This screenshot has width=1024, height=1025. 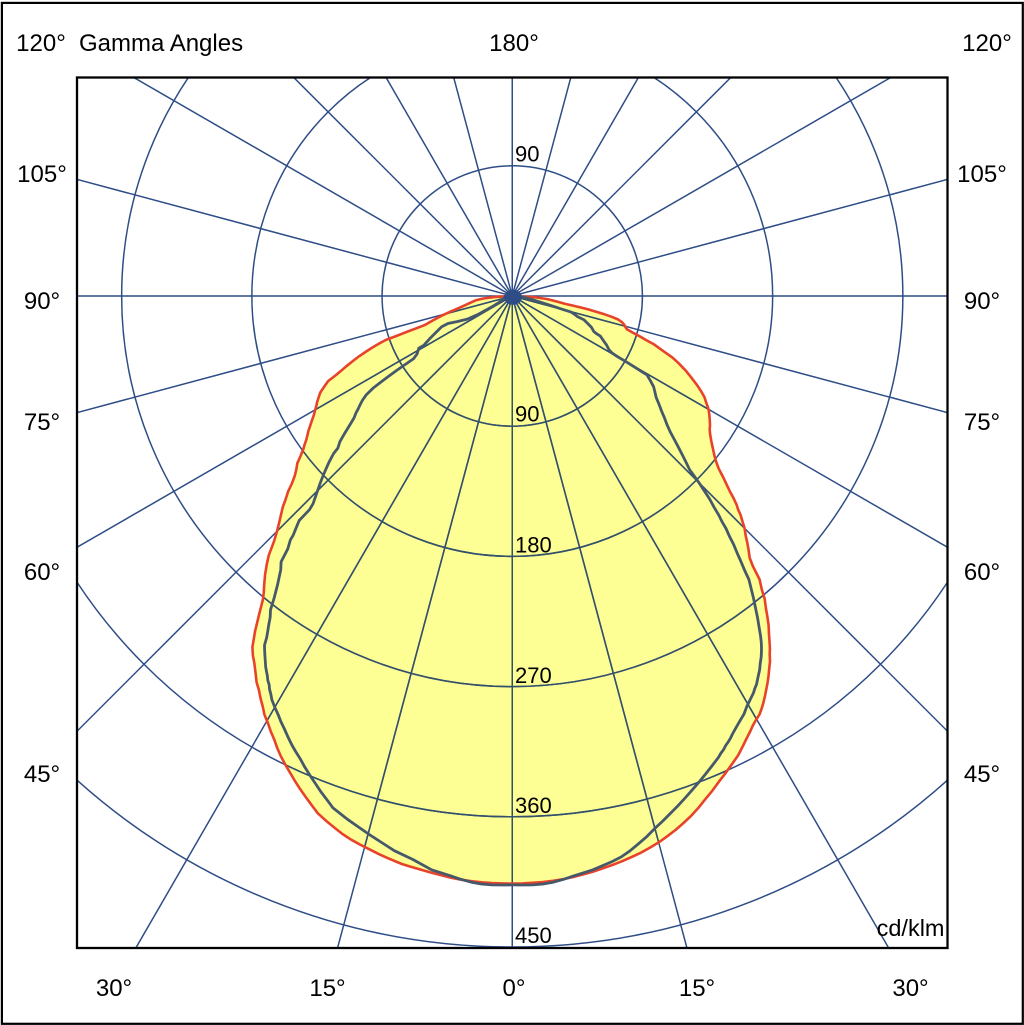 I want to click on svg-text: 0°, so click(x=514, y=988).